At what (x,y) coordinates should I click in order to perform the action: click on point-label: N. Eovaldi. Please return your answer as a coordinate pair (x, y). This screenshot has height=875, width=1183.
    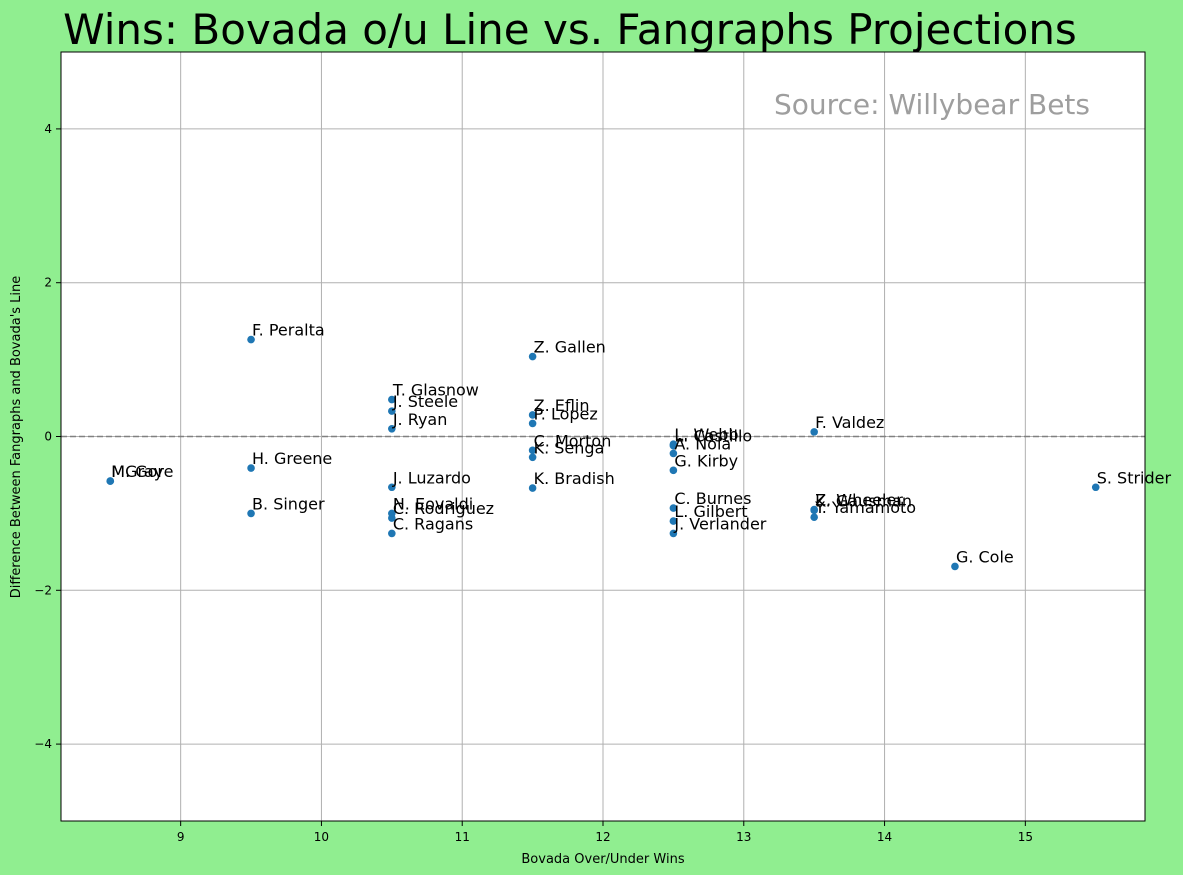
    Looking at the image, I should click on (433, 503).